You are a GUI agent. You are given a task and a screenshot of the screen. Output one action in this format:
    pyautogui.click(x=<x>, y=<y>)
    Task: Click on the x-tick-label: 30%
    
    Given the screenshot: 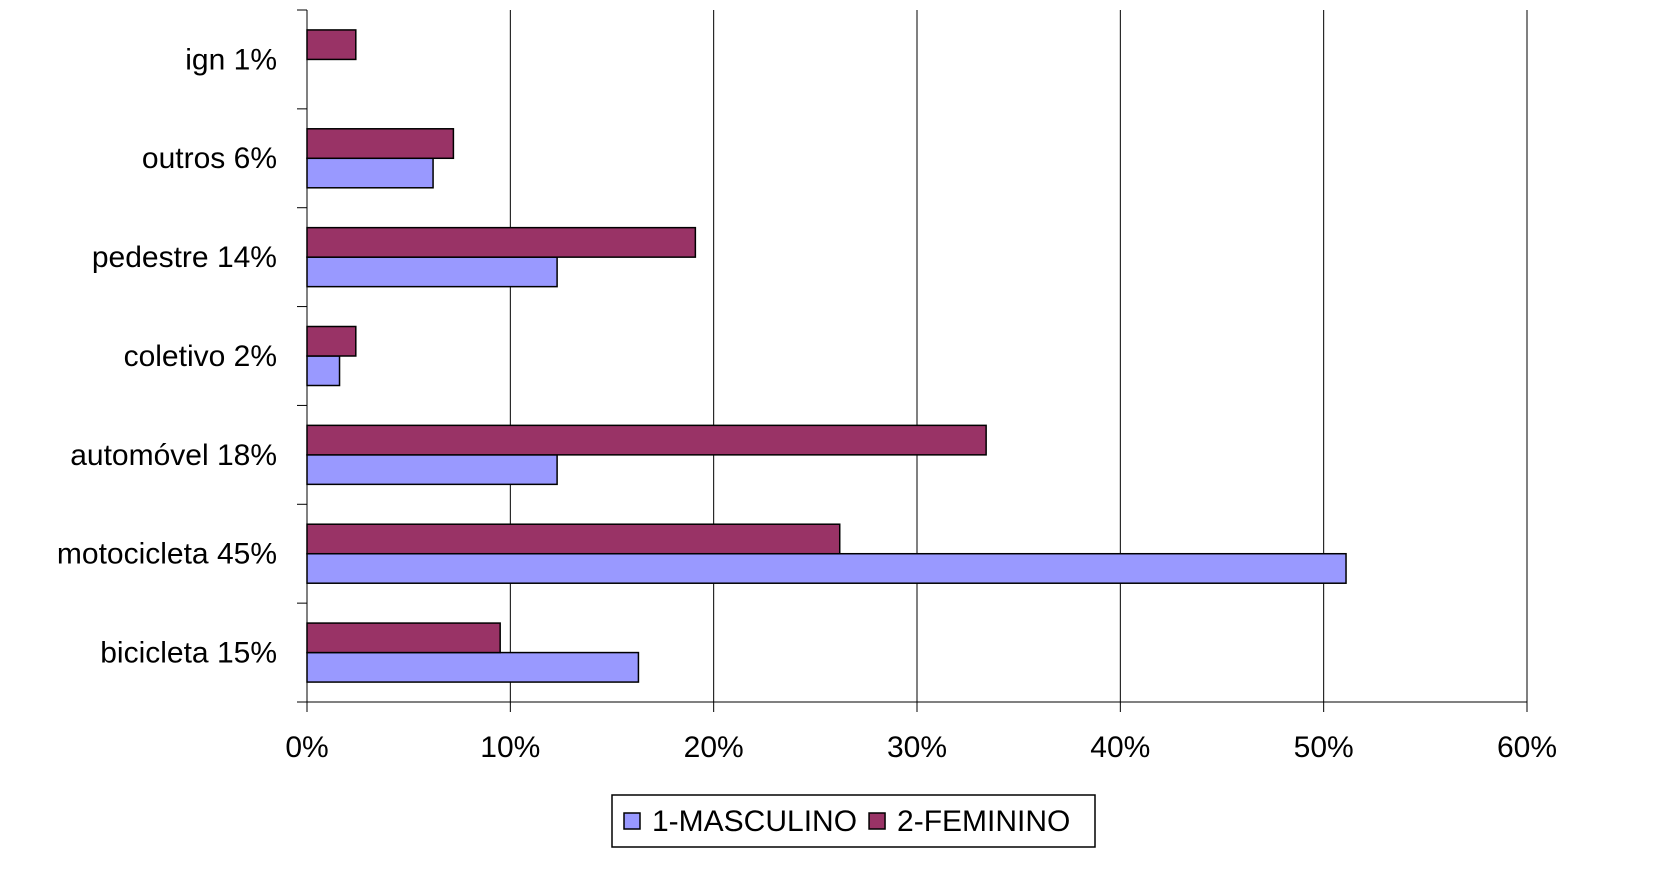 What is the action you would take?
    pyautogui.click(x=917, y=747)
    